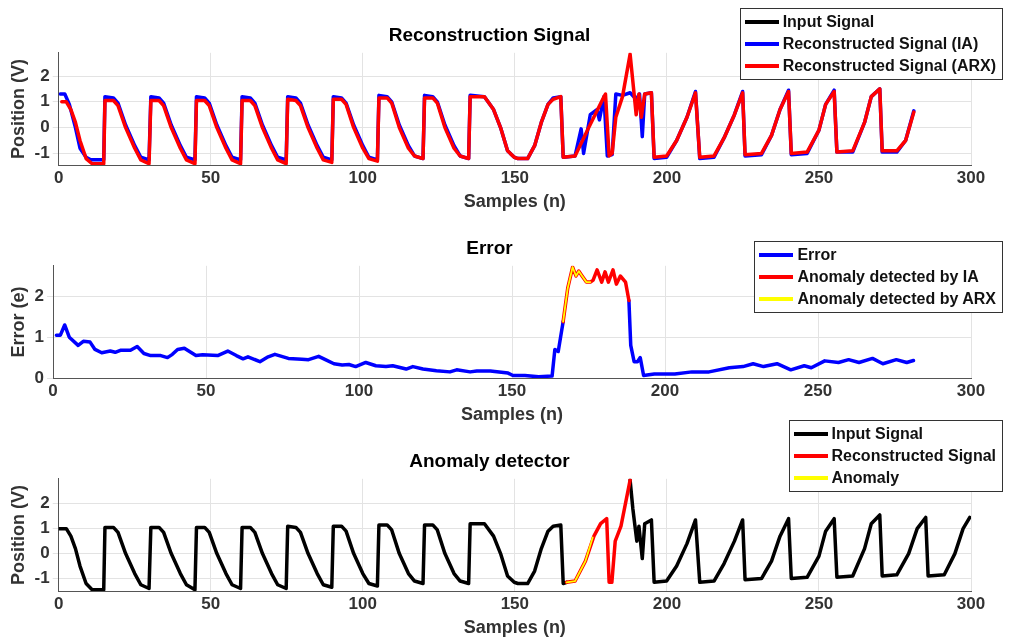 This screenshot has width=1009, height=639. What do you see at coordinates (490, 247) in the screenshot?
I see `chart-title: Error` at bounding box center [490, 247].